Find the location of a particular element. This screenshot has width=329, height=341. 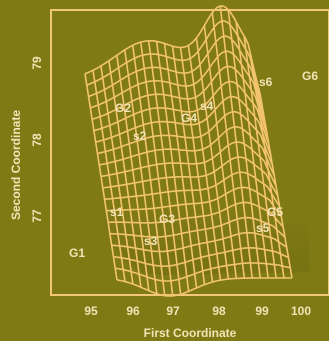

point-label-g4: G4 is located at coordinates (189, 118).